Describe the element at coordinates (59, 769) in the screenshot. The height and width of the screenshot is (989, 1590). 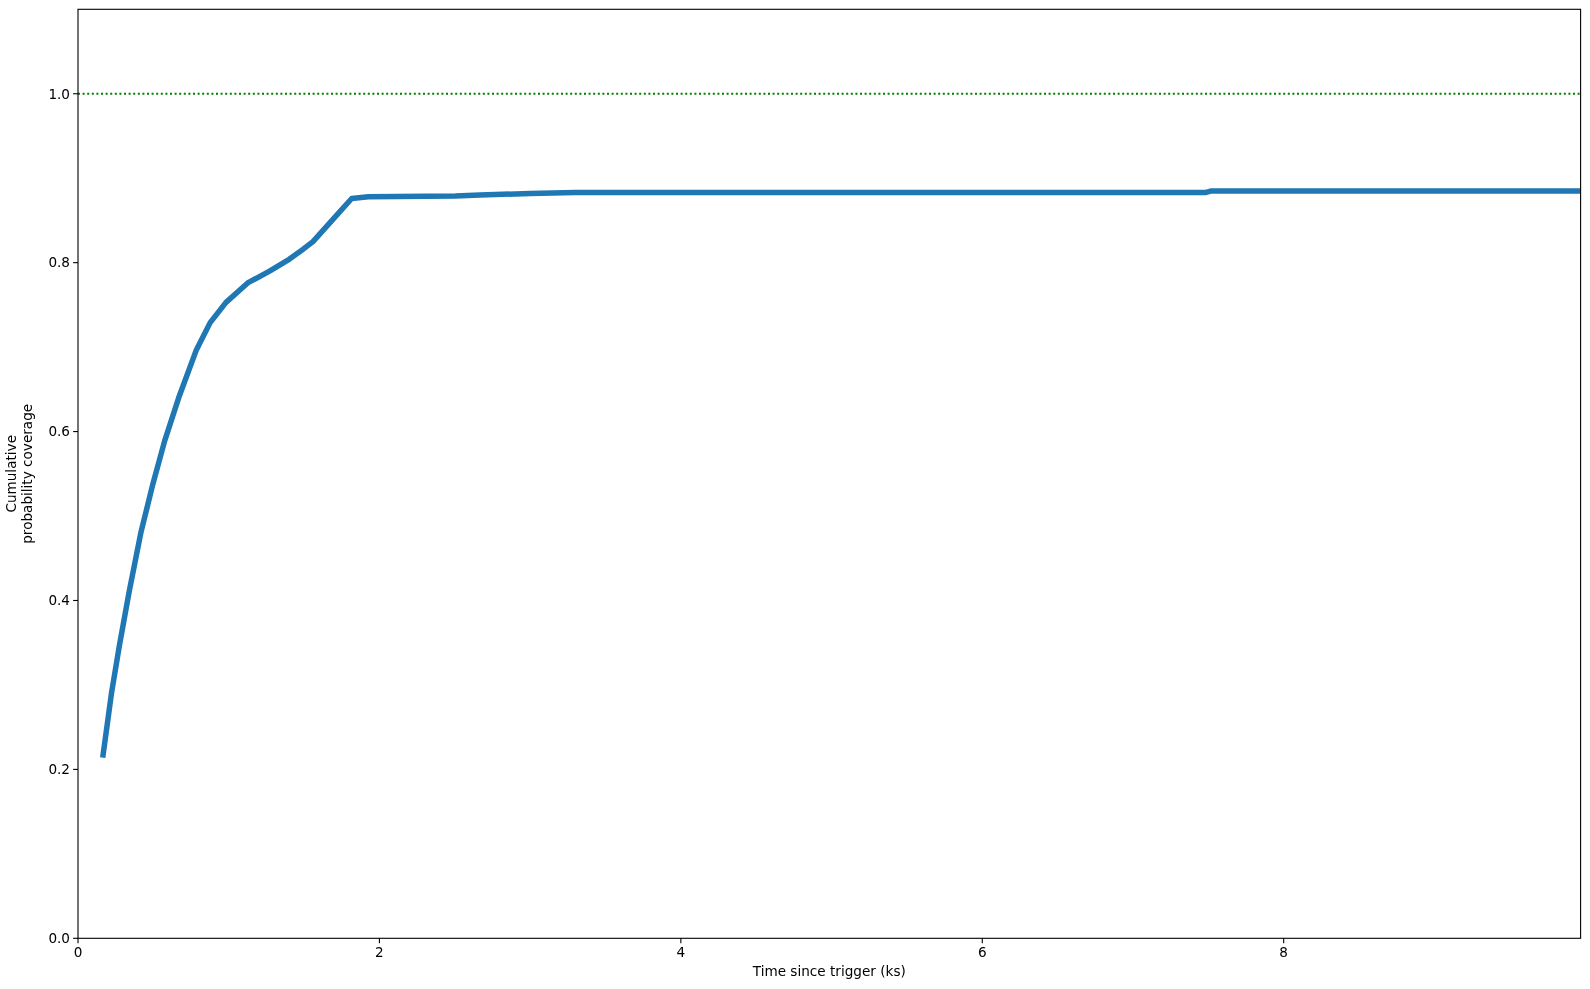
I see `y-tick-label: 0.2` at that location.